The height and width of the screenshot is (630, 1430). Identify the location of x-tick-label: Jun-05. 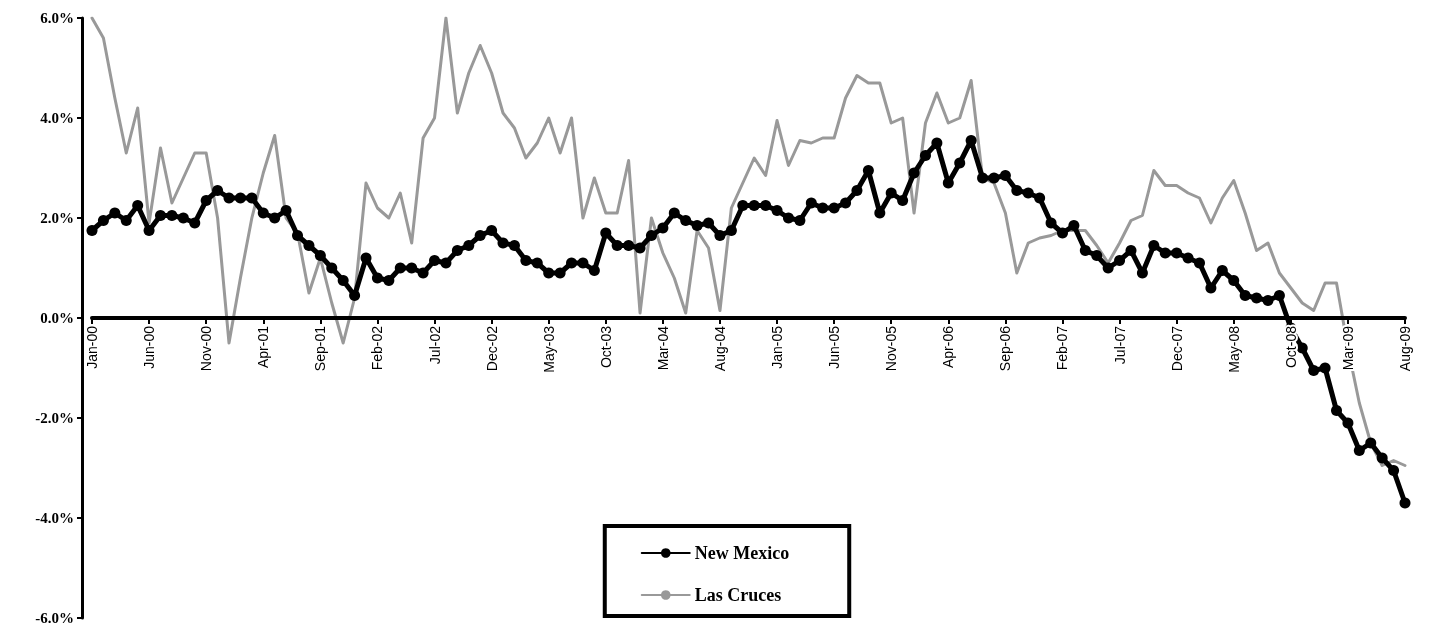
(834, 347).